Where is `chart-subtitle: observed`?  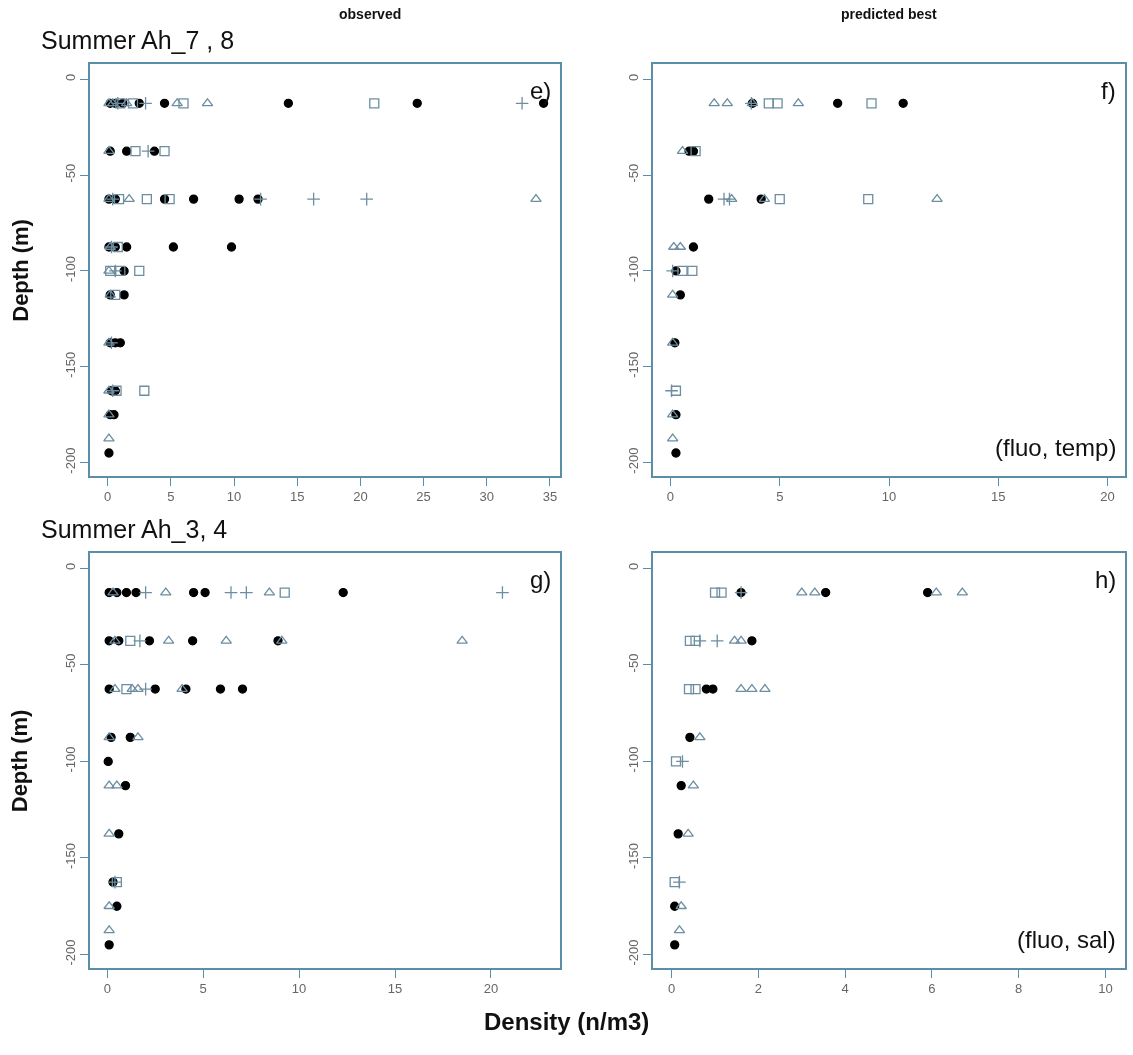 chart-subtitle: observed is located at coordinates (370, 14).